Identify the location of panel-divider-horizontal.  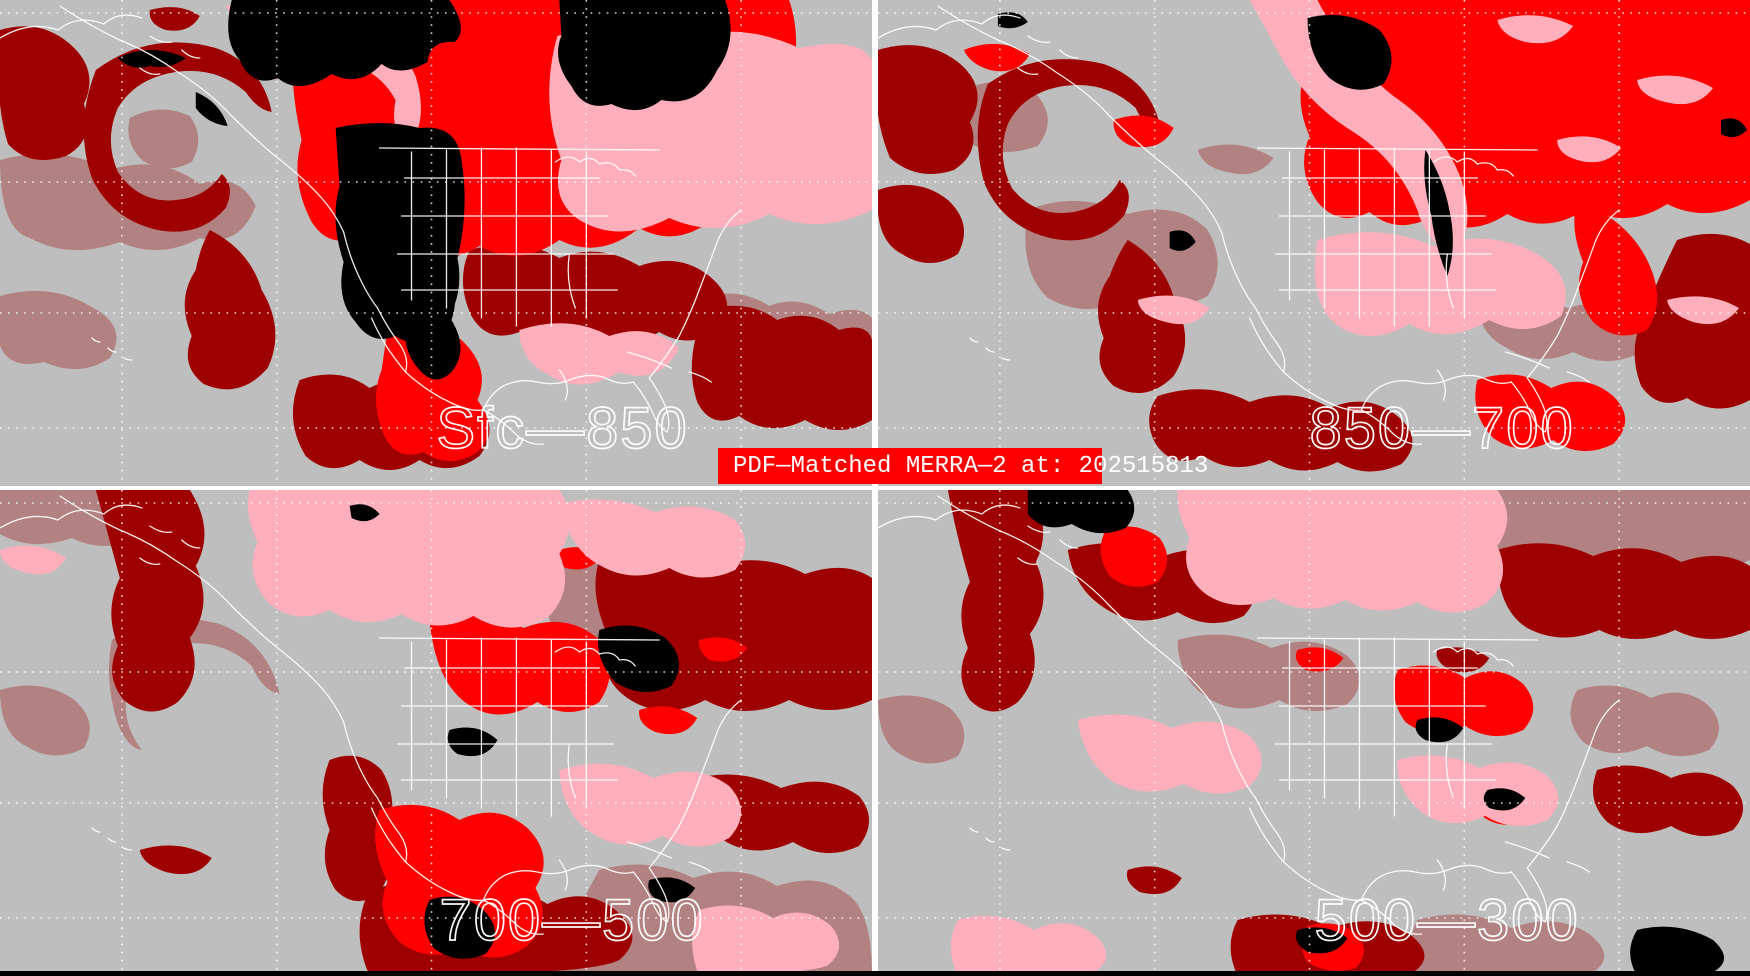
(875, 488).